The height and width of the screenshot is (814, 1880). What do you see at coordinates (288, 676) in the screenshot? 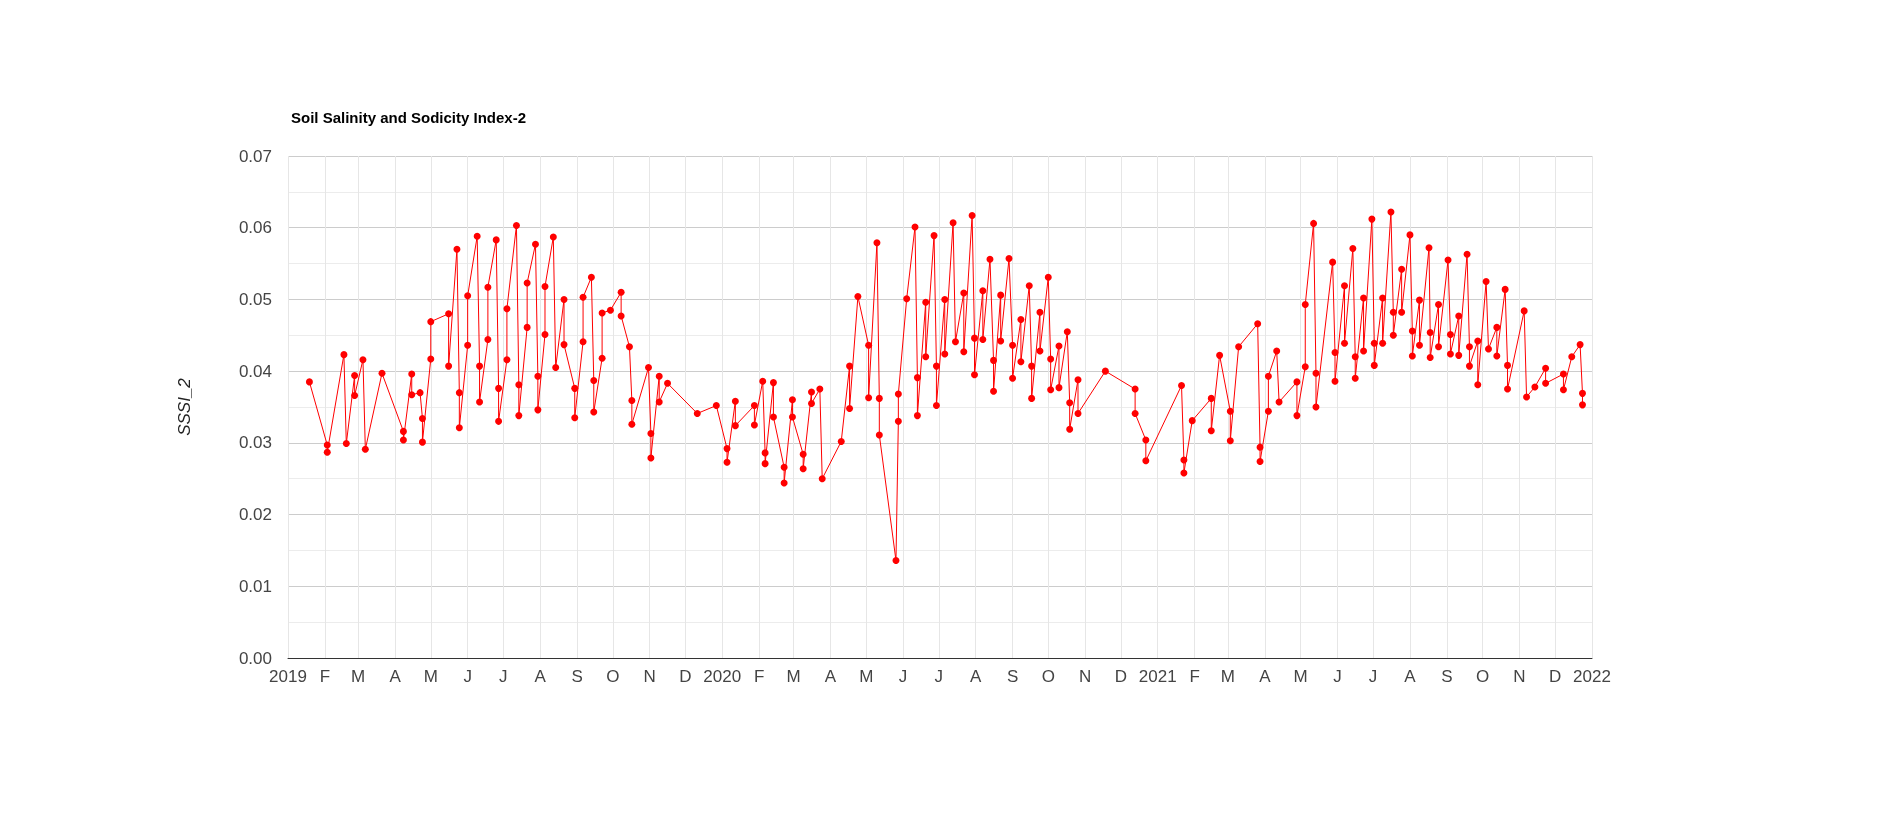
I see `x-tick-label: 2019` at bounding box center [288, 676].